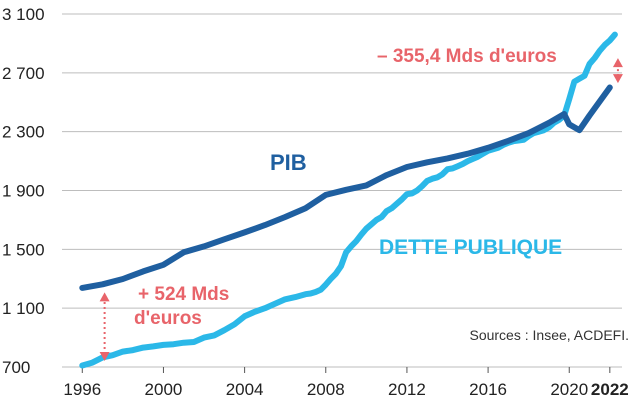 The width and height of the screenshot is (637, 405). What do you see at coordinates (569, 389) in the screenshot?
I see `x-tick-label: 2020` at bounding box center [569, 389].